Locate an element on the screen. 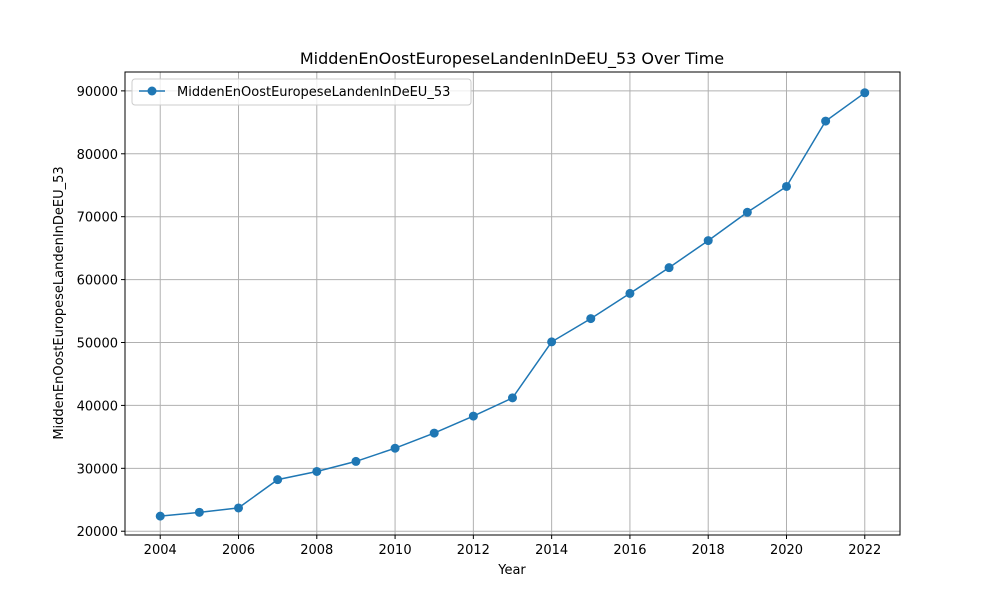  x-tick-label: 2006 is located at coordinates (238, 550).